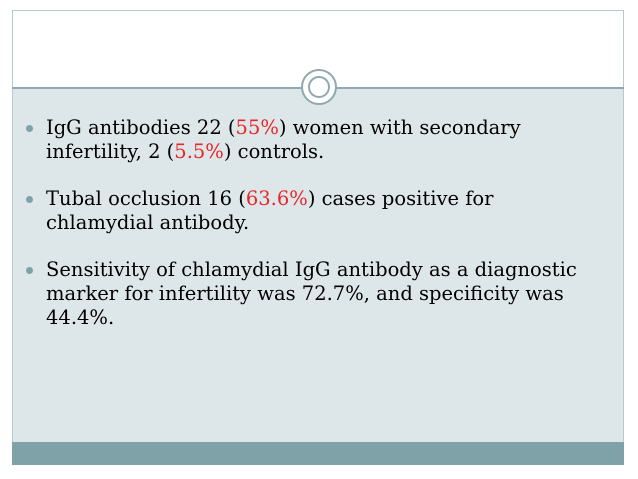 Image resolution: width=638 pixels, height=479 pixels. I want to click on bullet-highlight: 5.5%, so click(199, 151).